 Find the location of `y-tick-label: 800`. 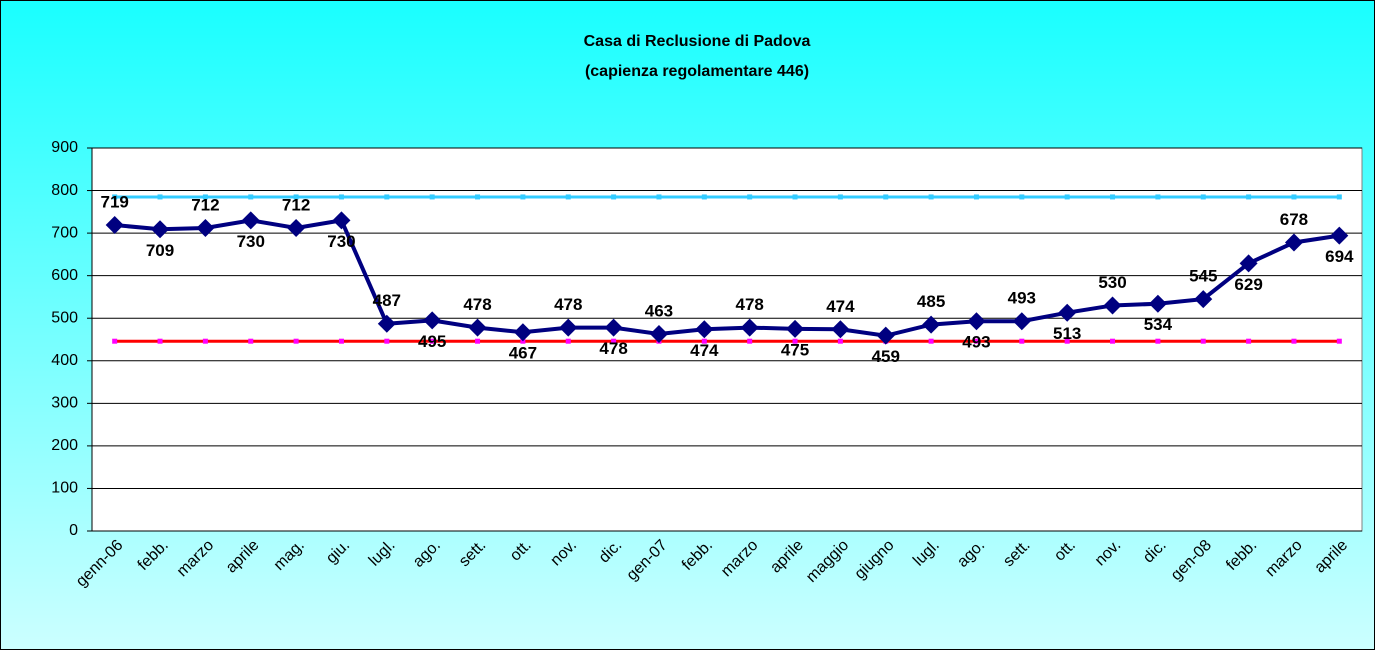

y-tick-label: 800 is located at coordinates (64, 190).